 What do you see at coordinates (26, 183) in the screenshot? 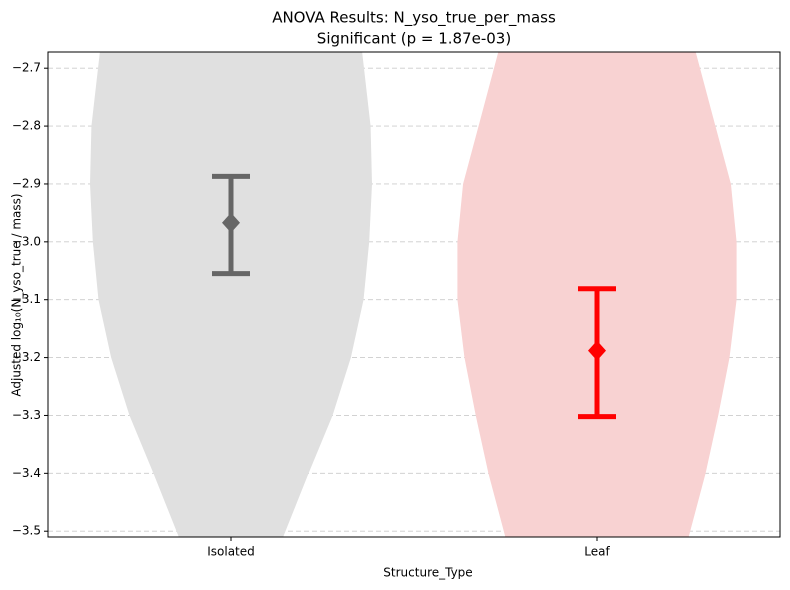
I see `y-tick-label: −2.9` at bounding box center [26, 183].